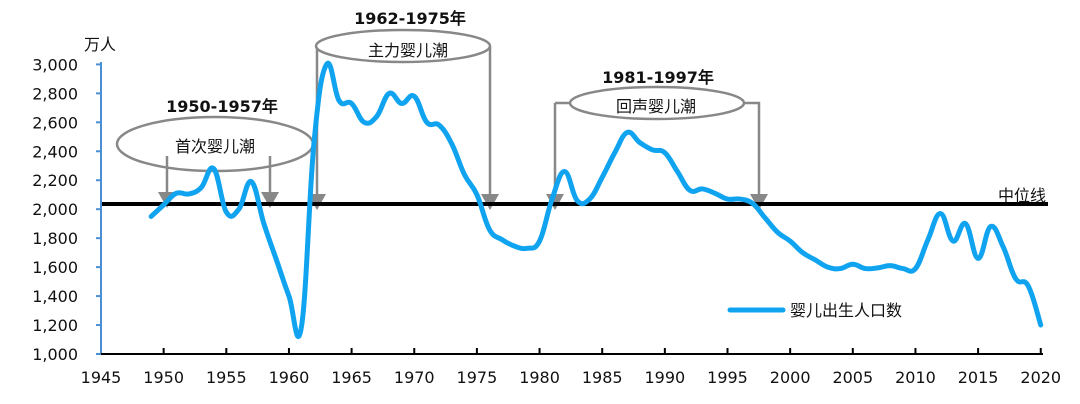 This screenshot has height=404, width=1080. Describe the element at coordinates (915, 377) in the screenshot. I see `x-tick-label: 2010` at that location.